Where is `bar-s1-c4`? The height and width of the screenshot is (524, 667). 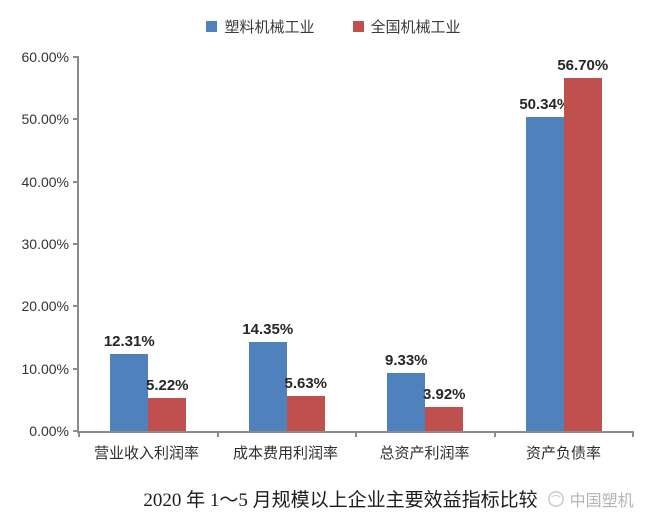
bar-s1-c4 is located at coordinates (544, 274).